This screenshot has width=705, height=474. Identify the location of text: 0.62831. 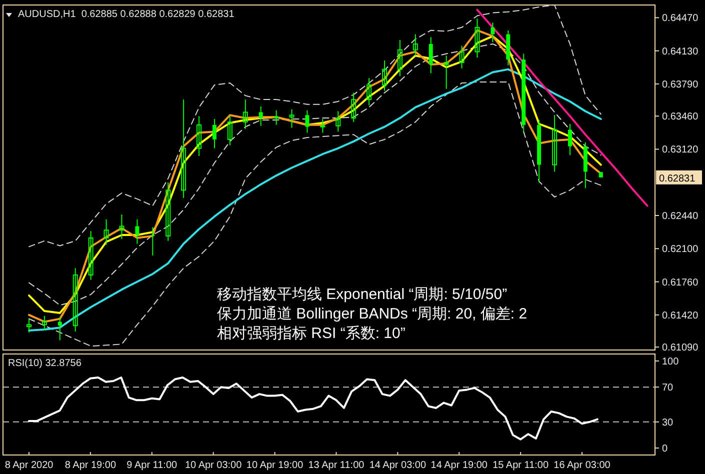
(677, 178).